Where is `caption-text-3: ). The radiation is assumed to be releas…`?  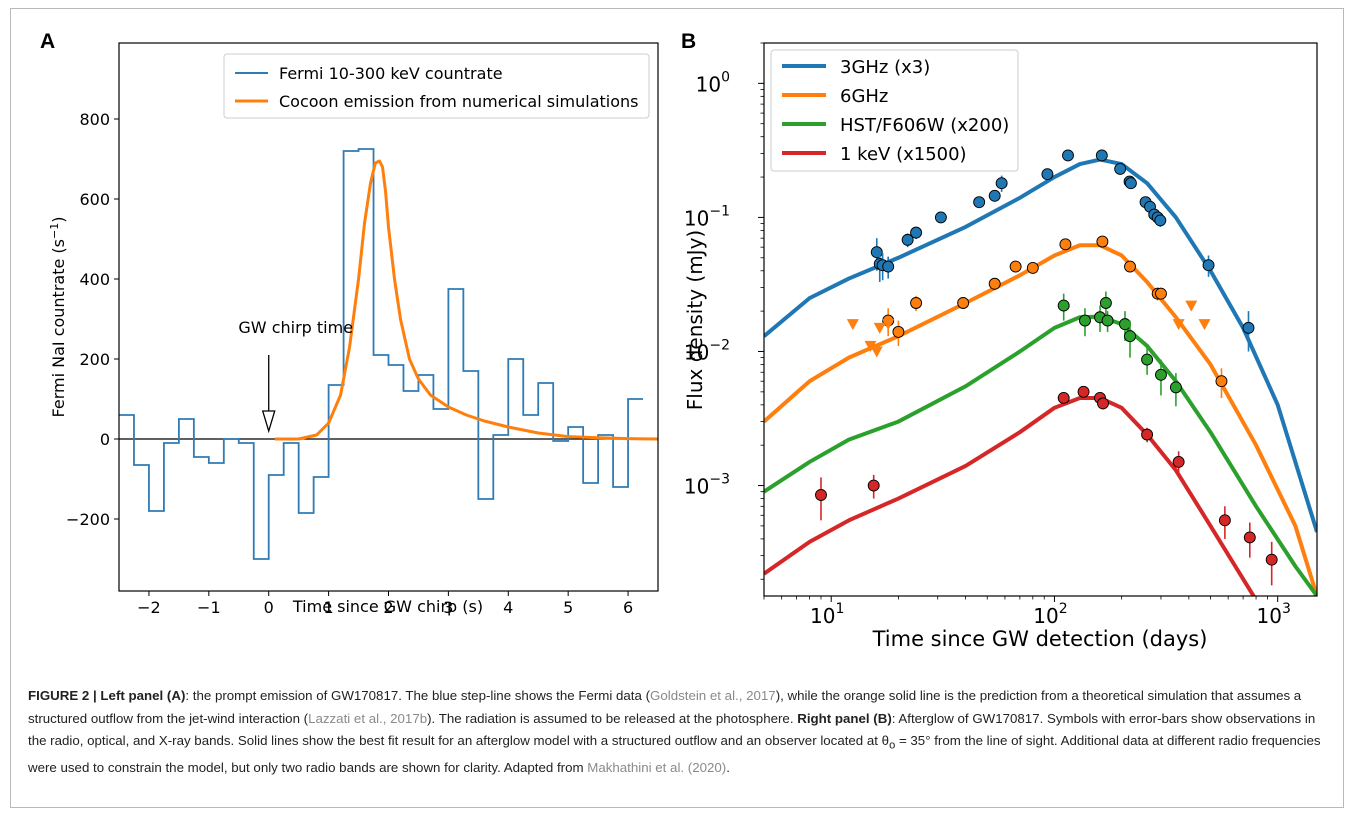
caption-text-3: ). The radiation is assumed to be releas… is located at coordinates (612, 718).